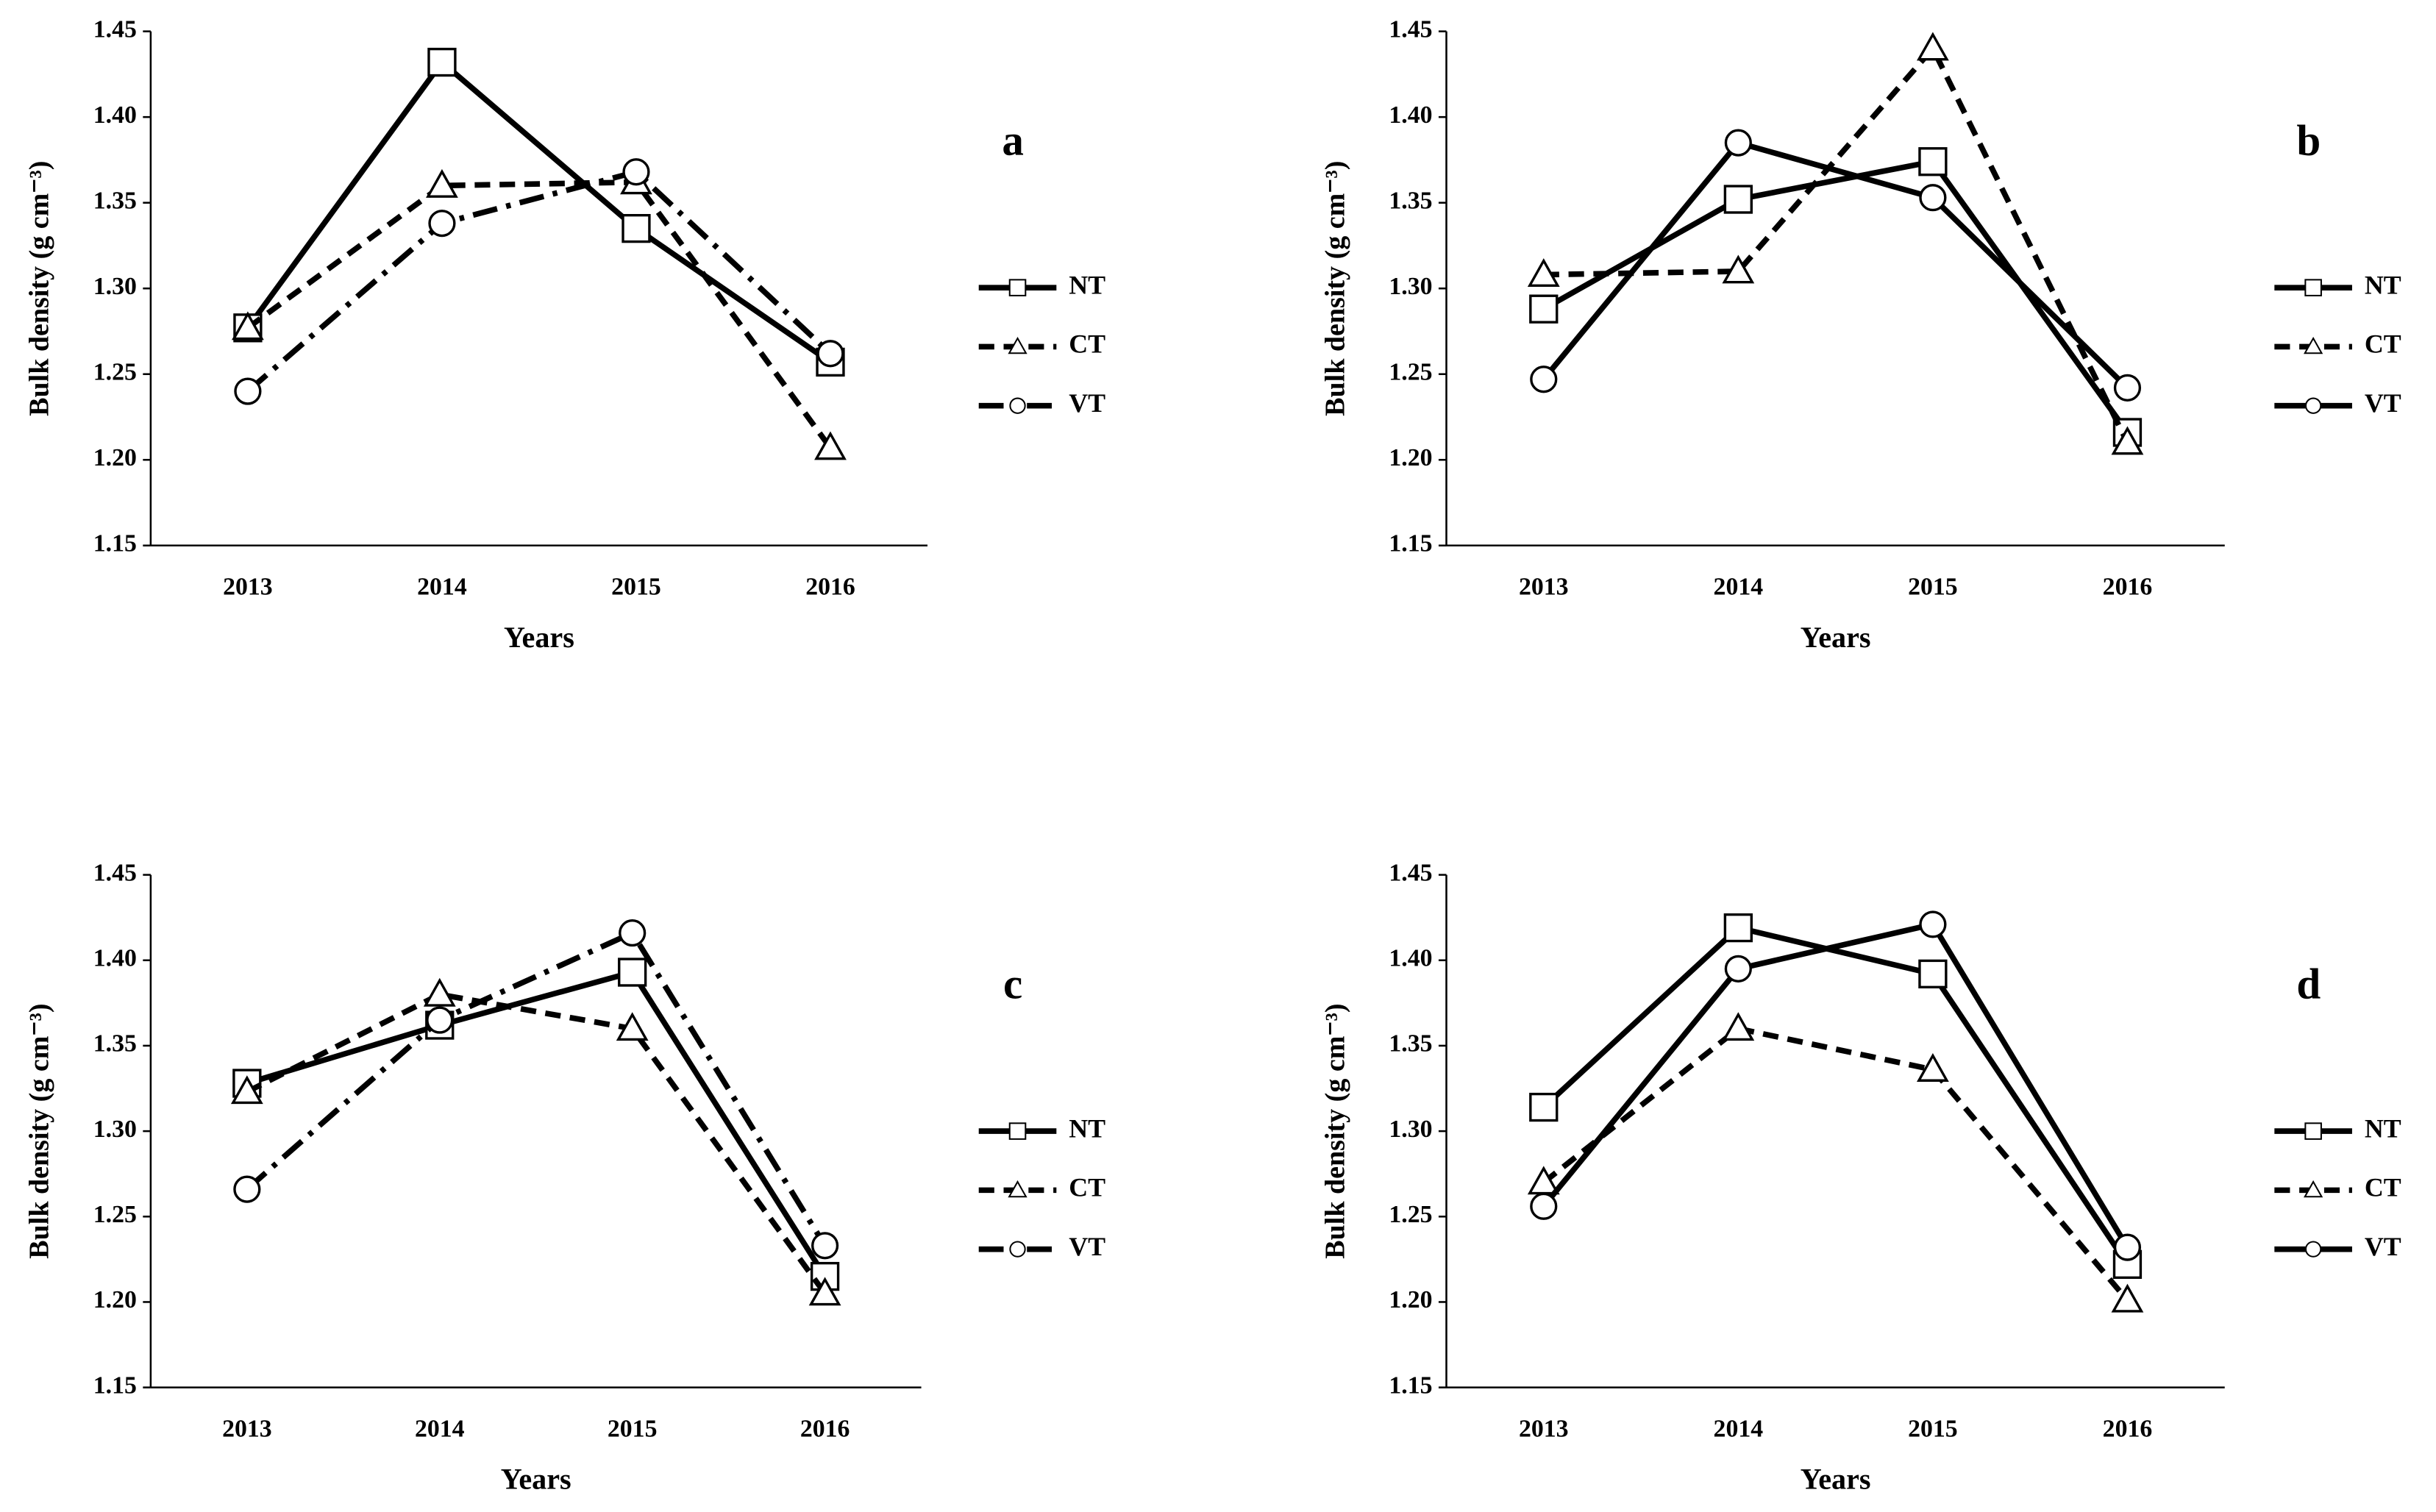 The image size is (2436, 1512). What do you see at coordinates (1012, 983) in the screenshot?
I see `panel-label: c` at bounding box center [1012, 983].